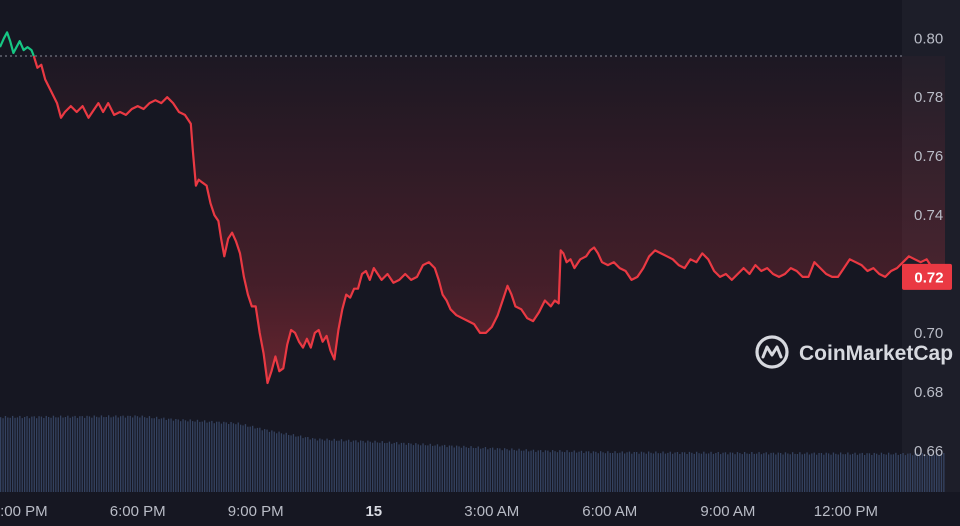  I want to click on y-tick-label: 0.80, so click(928, 38).